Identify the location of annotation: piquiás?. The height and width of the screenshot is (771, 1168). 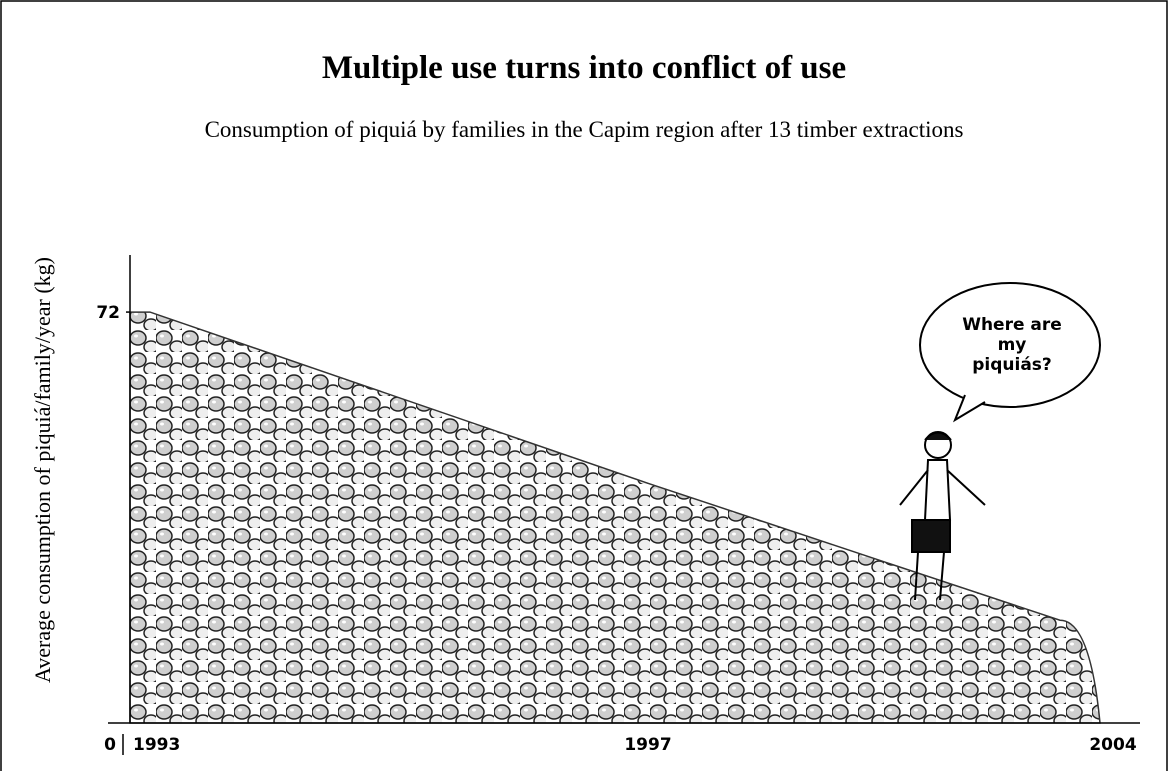
(1012, 365).